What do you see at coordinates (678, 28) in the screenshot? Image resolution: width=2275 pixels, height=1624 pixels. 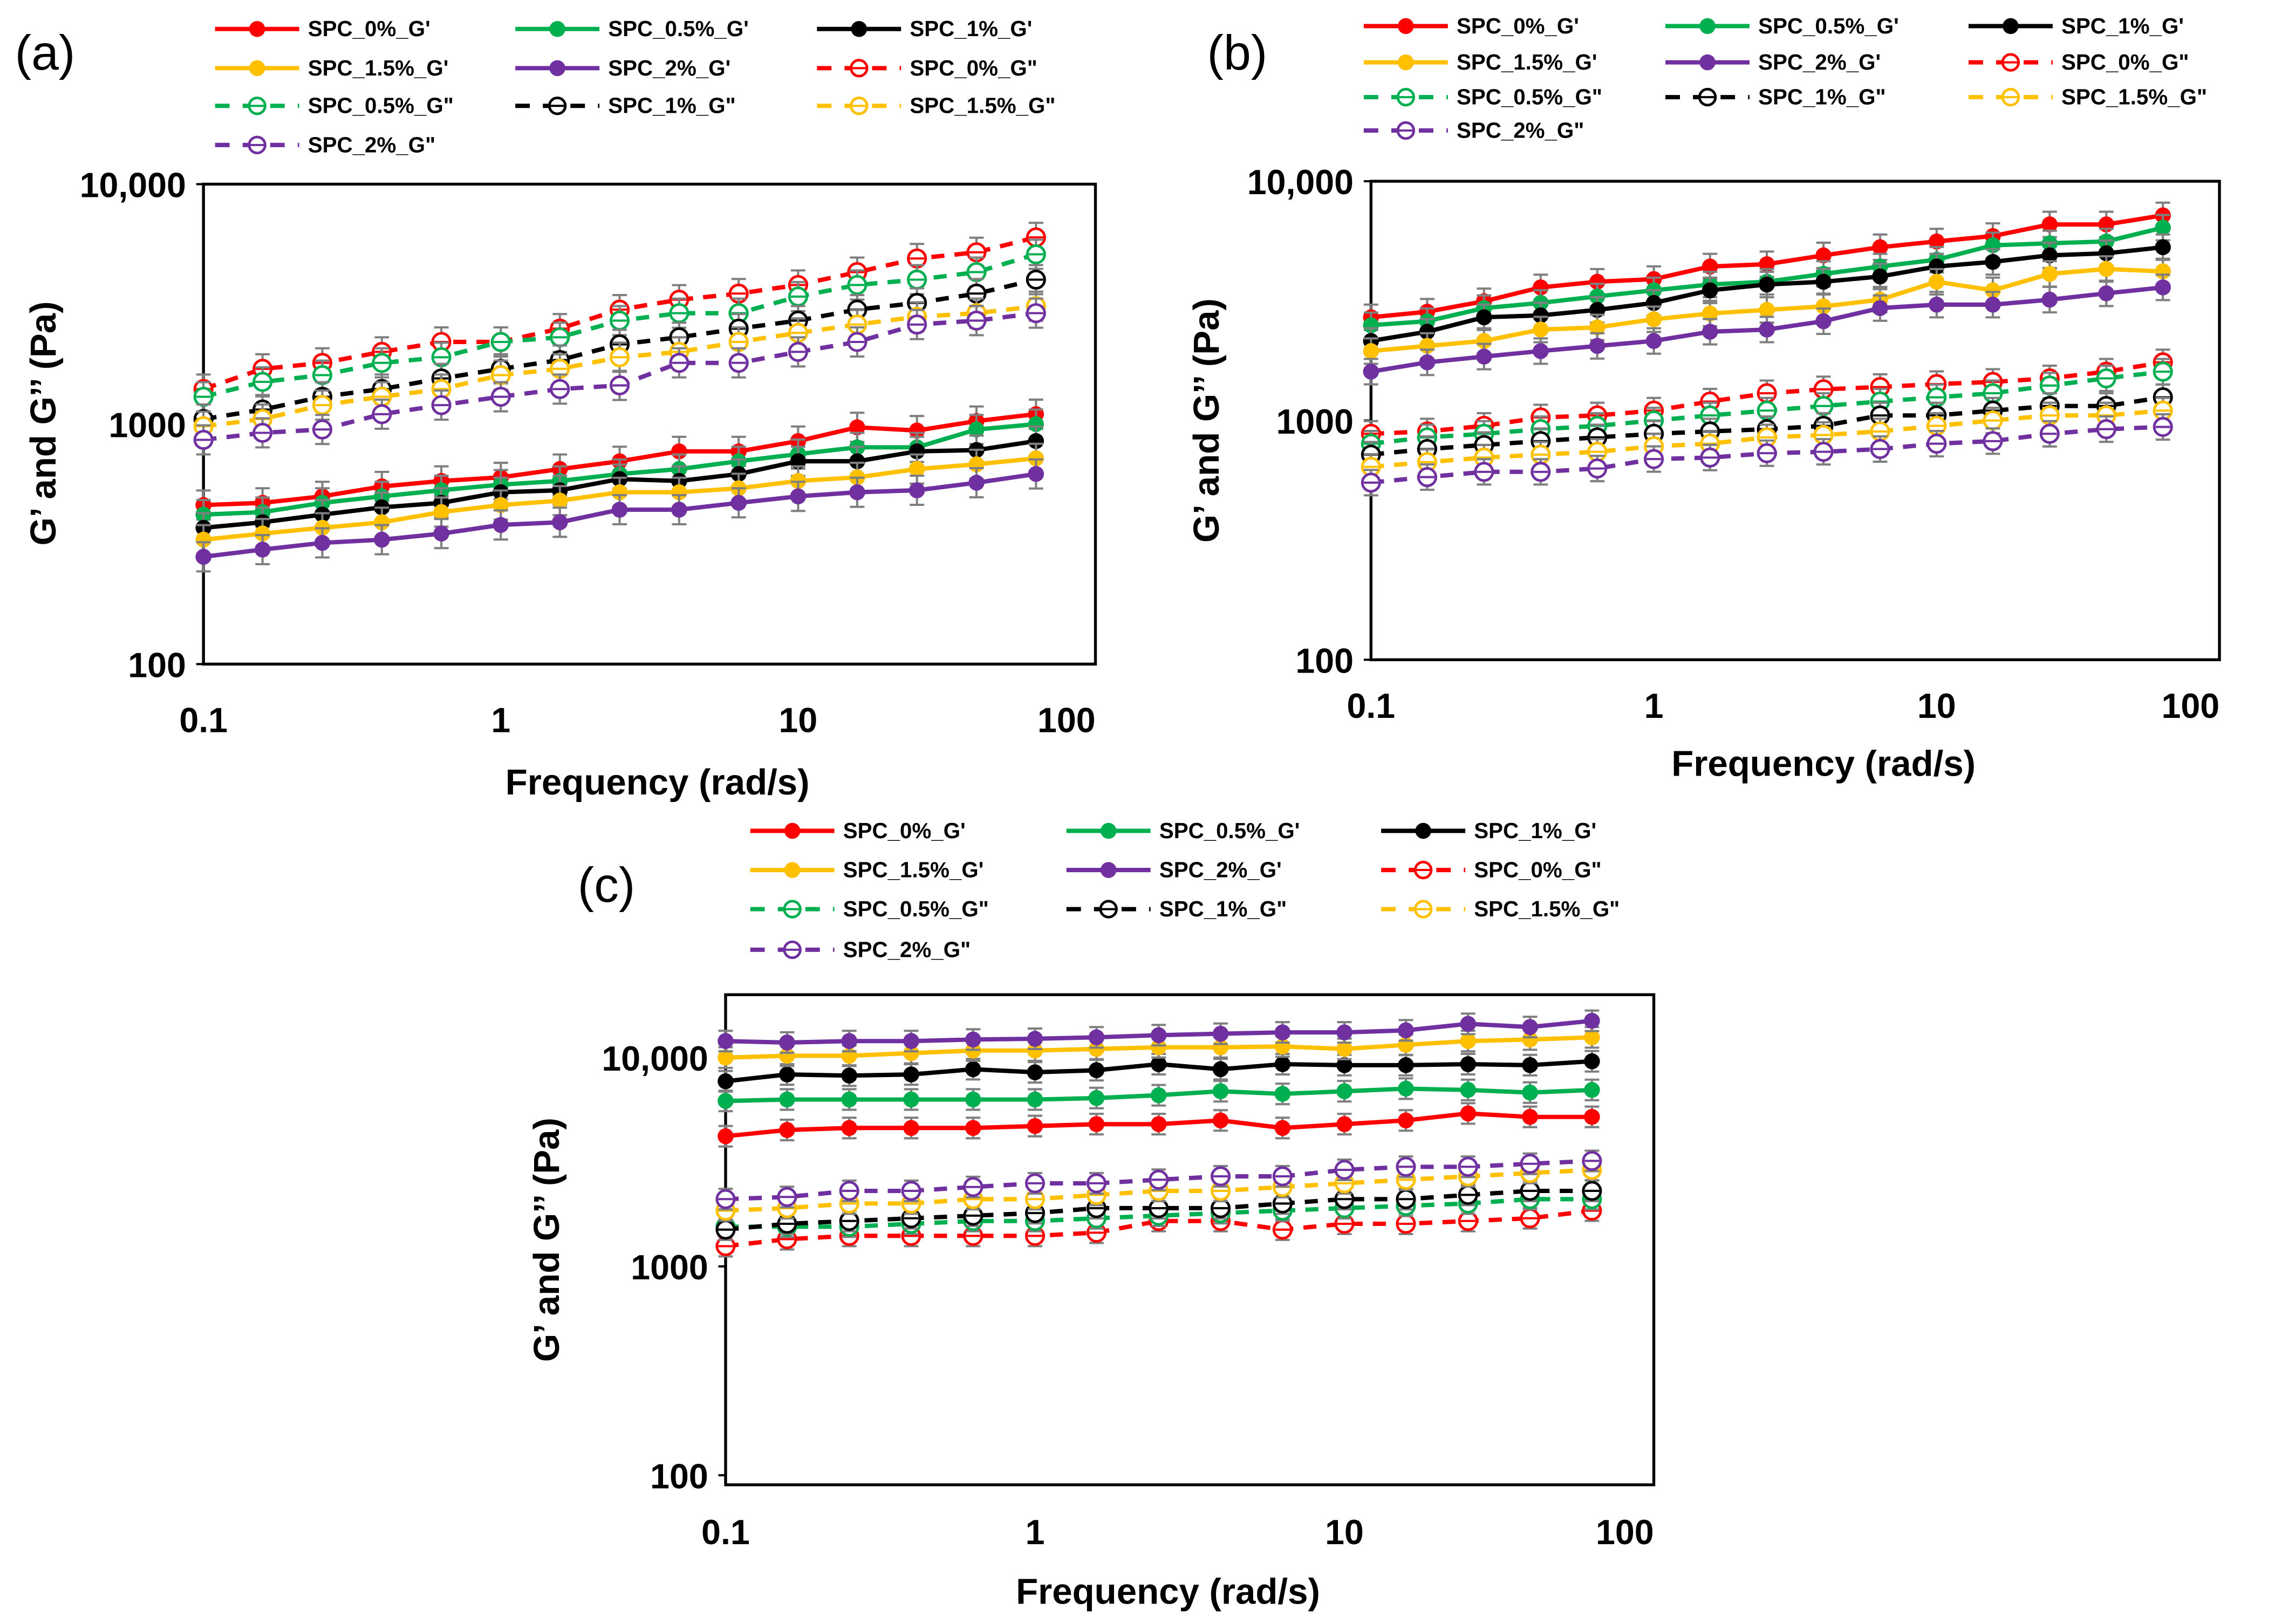 I see `legend-label: SPC_0.5%_G'` at bounding box center [678, 28].